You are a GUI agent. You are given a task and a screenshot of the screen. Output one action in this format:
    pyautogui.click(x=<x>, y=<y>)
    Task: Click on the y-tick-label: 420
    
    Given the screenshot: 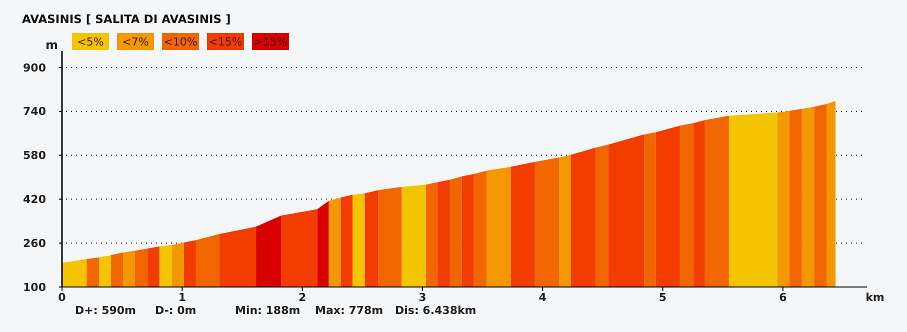 What is the action you would take?
    pyautogui.click(x=34, y=199)
    